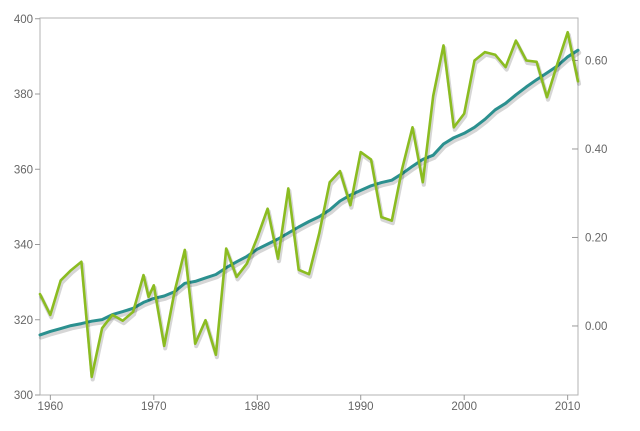  I want to click on right-axis-tick-label: 0.00, so click(596, 327).